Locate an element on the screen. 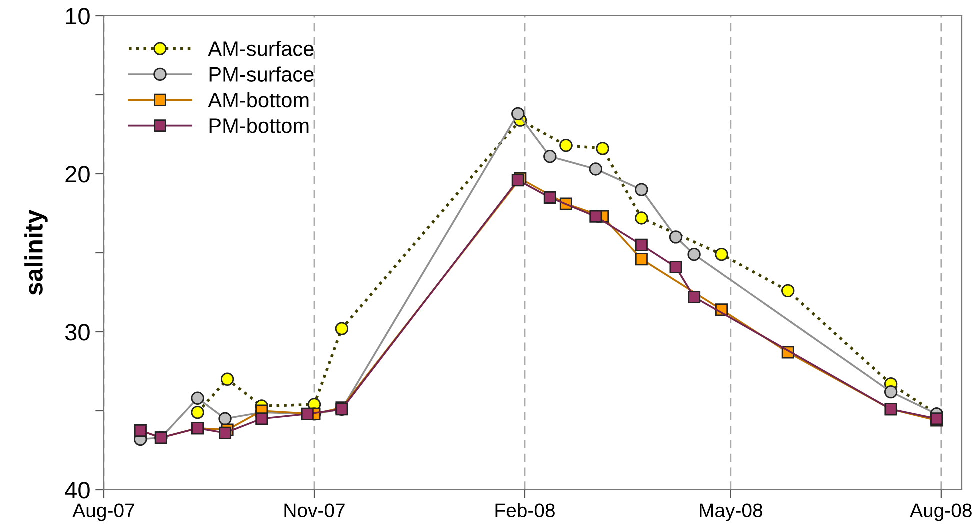 This screenshot has width=978, height=531. x-tick-label: Feb-08 is located at coordinates (525, 510).